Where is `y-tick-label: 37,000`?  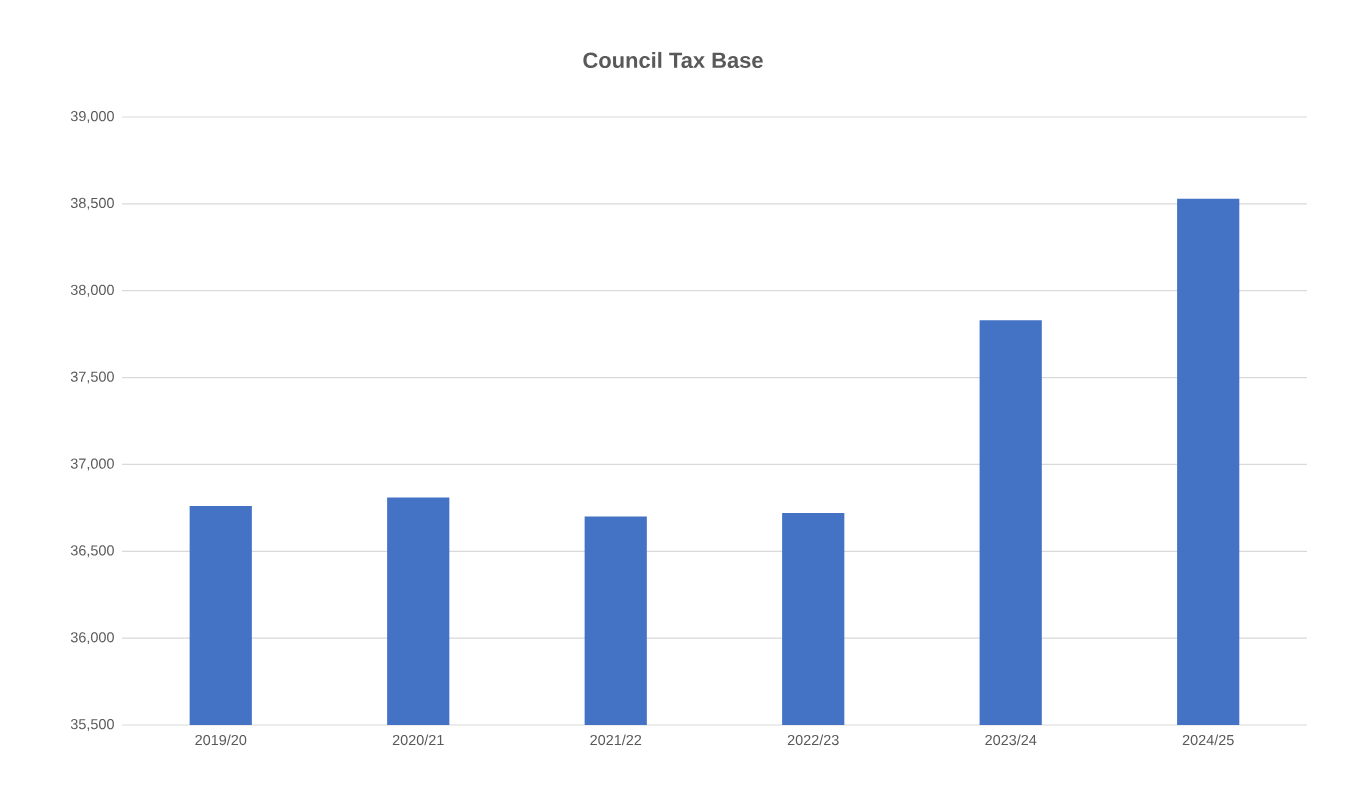
y-tick-label: 37,000 is located at coordinates (92, 464).